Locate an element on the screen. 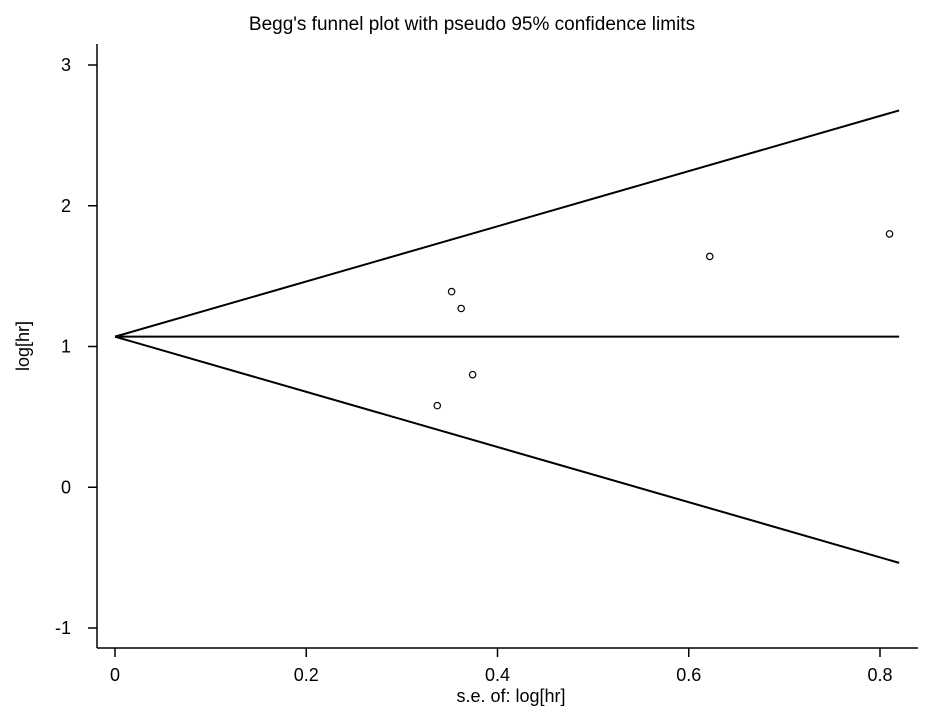  x-ticks: 0 0.2 0.4 0.6 0.8 is located at coordinates (501, 666).